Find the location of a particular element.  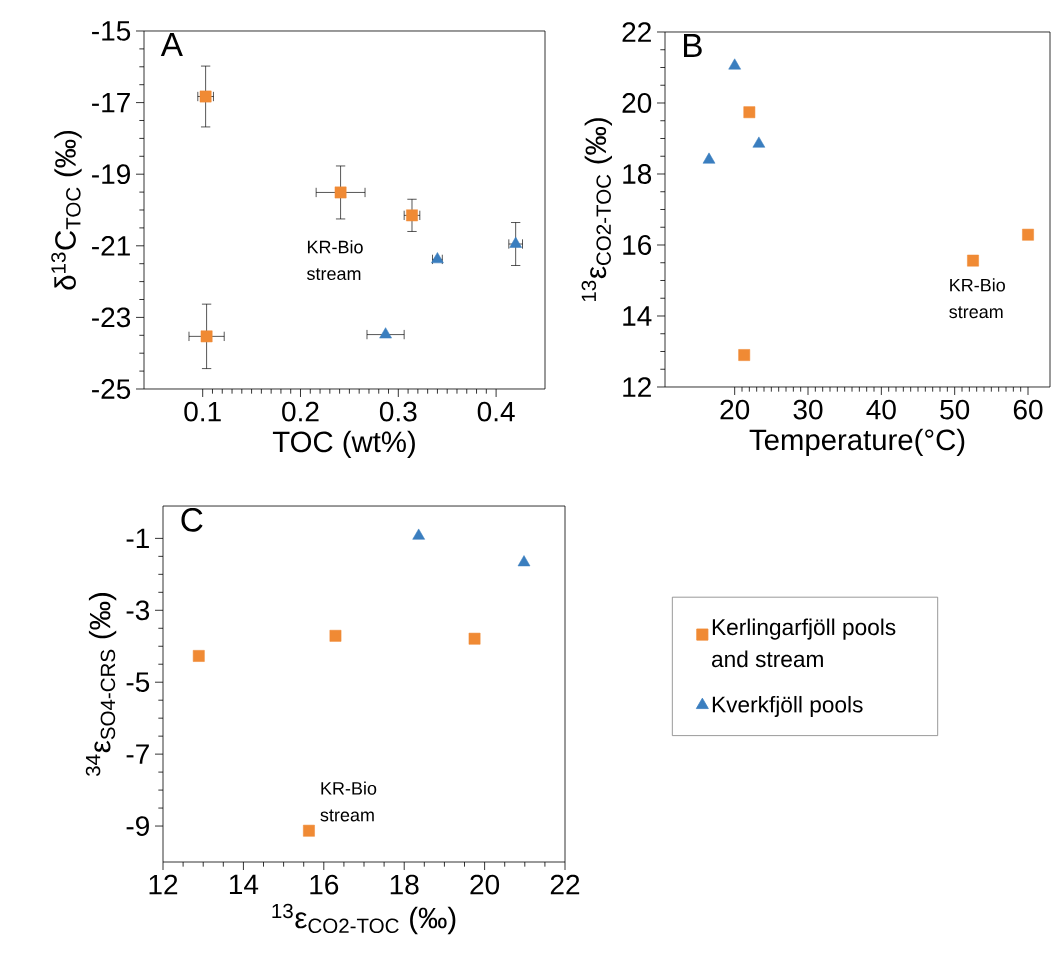

x-tick-label: 0.4 is located at coordinates (496, 411).